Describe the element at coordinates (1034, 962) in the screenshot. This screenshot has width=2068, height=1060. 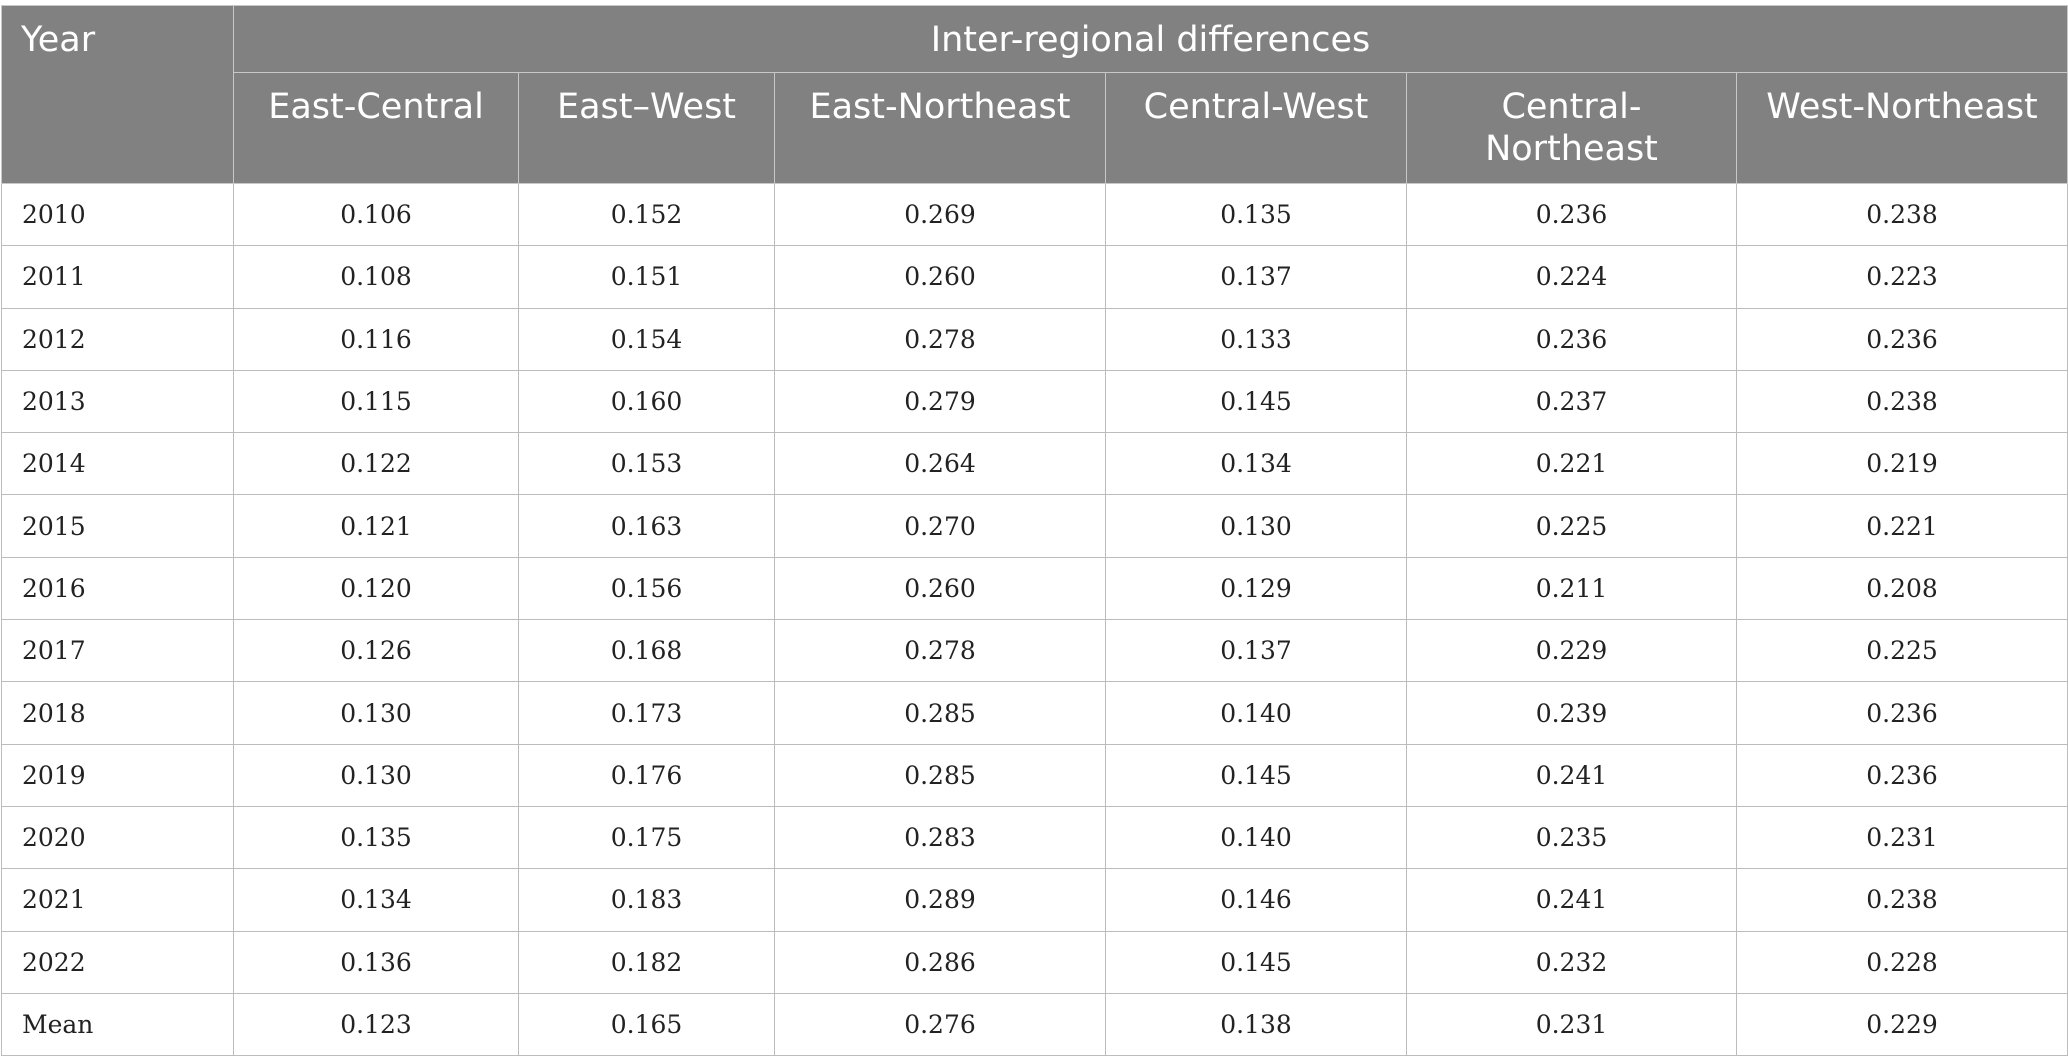
I see `table-row: 2022 0.136 0.182 0.286 0.145 0.232 0.228` at that location.